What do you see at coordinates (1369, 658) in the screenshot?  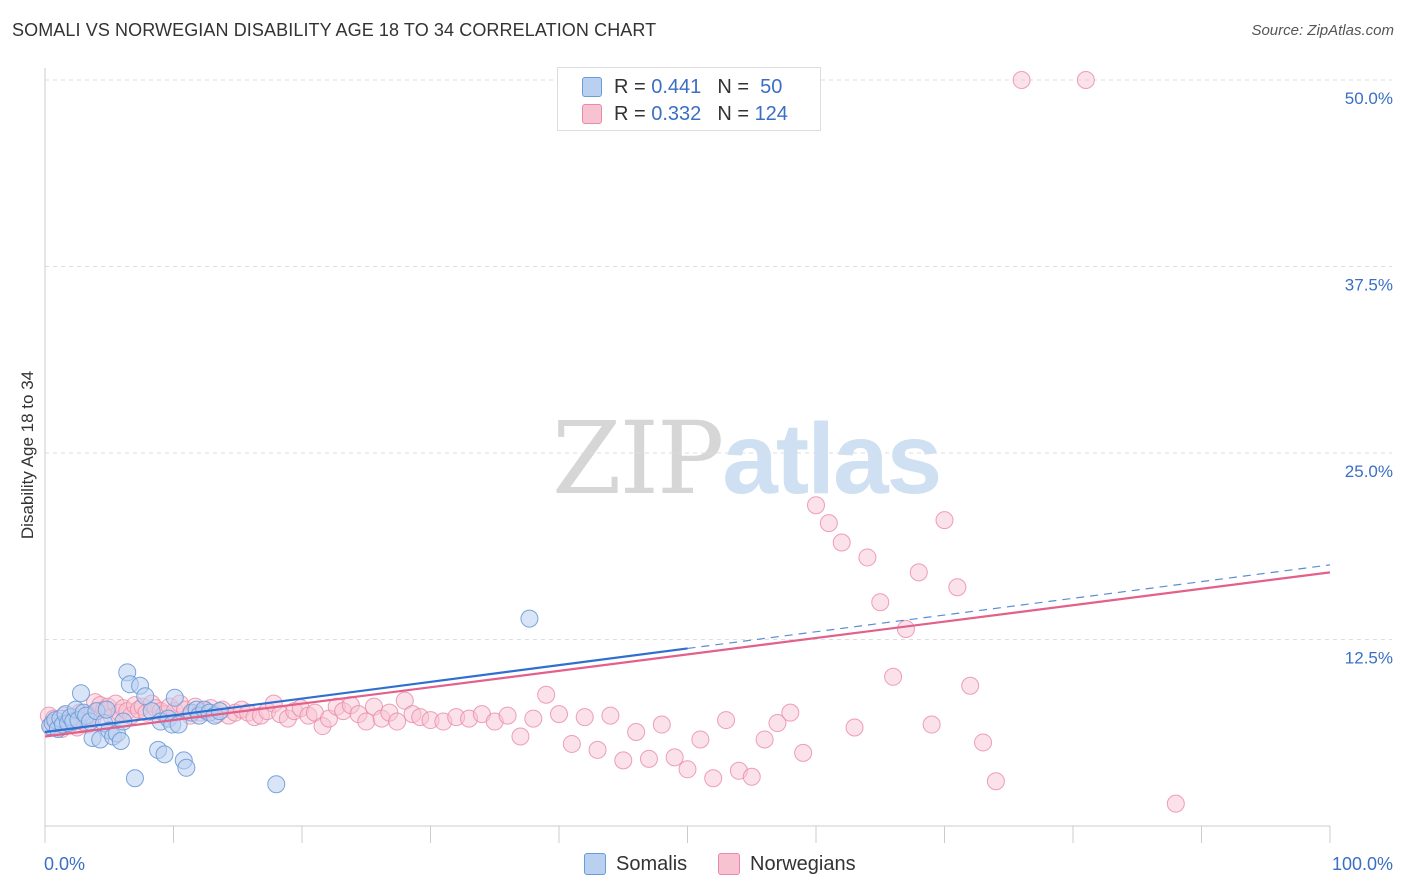 I see `y-tick-label: 12.5%` at bounding box center [1369, 658].